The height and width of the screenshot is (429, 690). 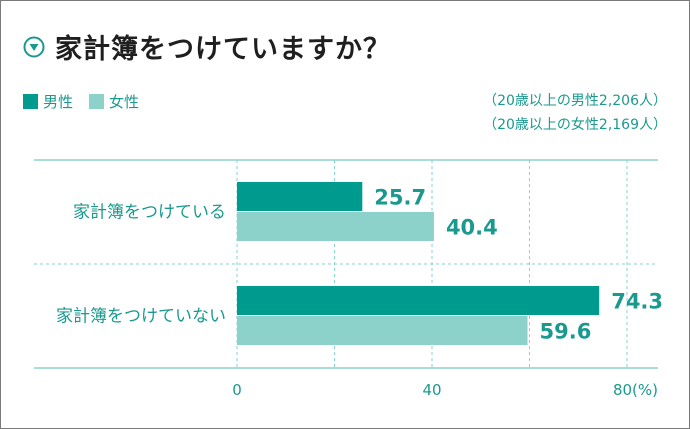 I want to click on legend-item-male: 男性, so click(x=48, y=101).